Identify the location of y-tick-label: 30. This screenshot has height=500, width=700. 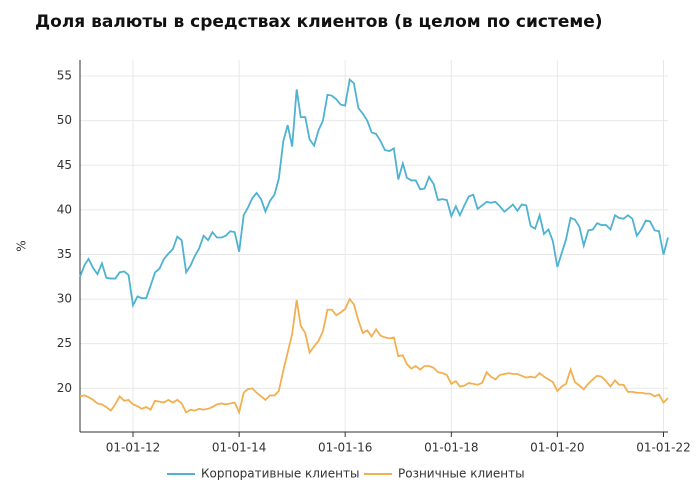
(64, 299).